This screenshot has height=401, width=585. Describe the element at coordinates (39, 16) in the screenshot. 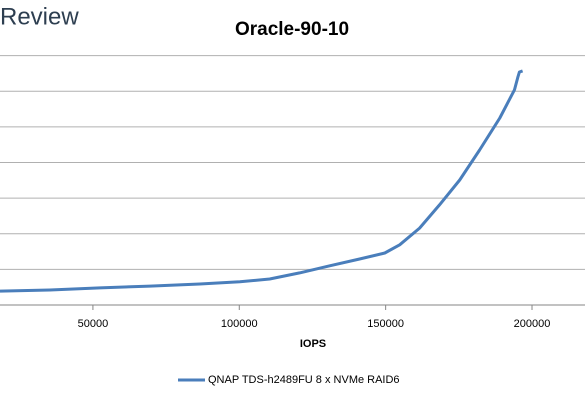

I see `logo: Review` at that location.